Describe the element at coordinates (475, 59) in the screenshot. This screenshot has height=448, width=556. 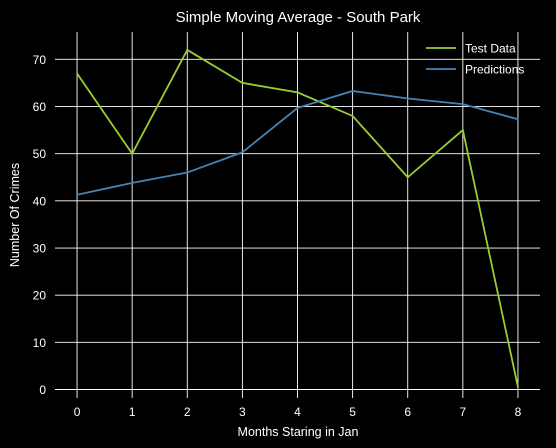
I see `legend: Test Data Predictions` at that location.